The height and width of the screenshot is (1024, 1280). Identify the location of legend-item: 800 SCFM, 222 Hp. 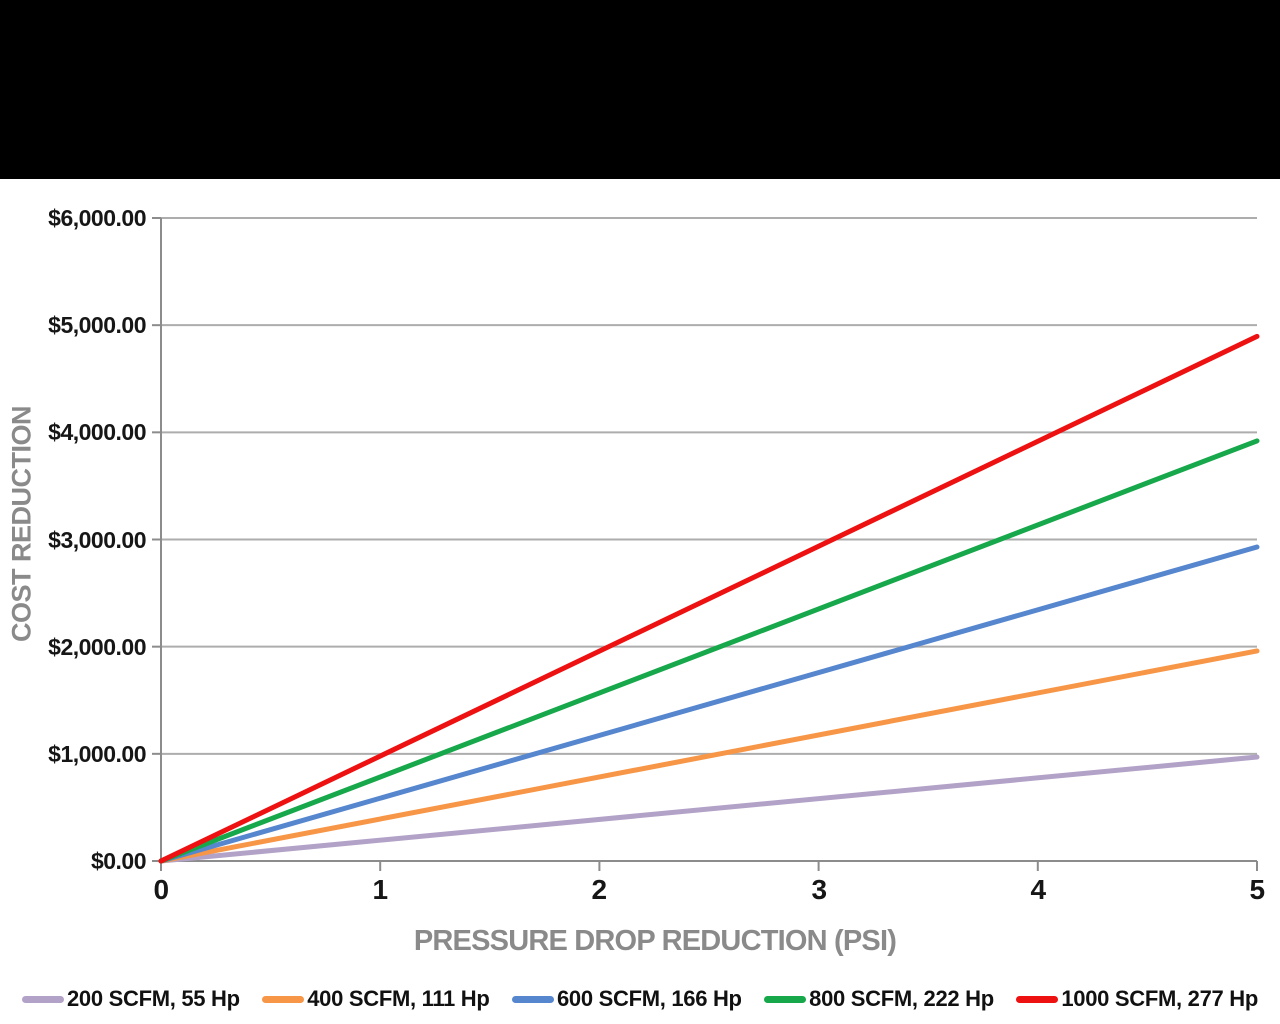
(879, 999).